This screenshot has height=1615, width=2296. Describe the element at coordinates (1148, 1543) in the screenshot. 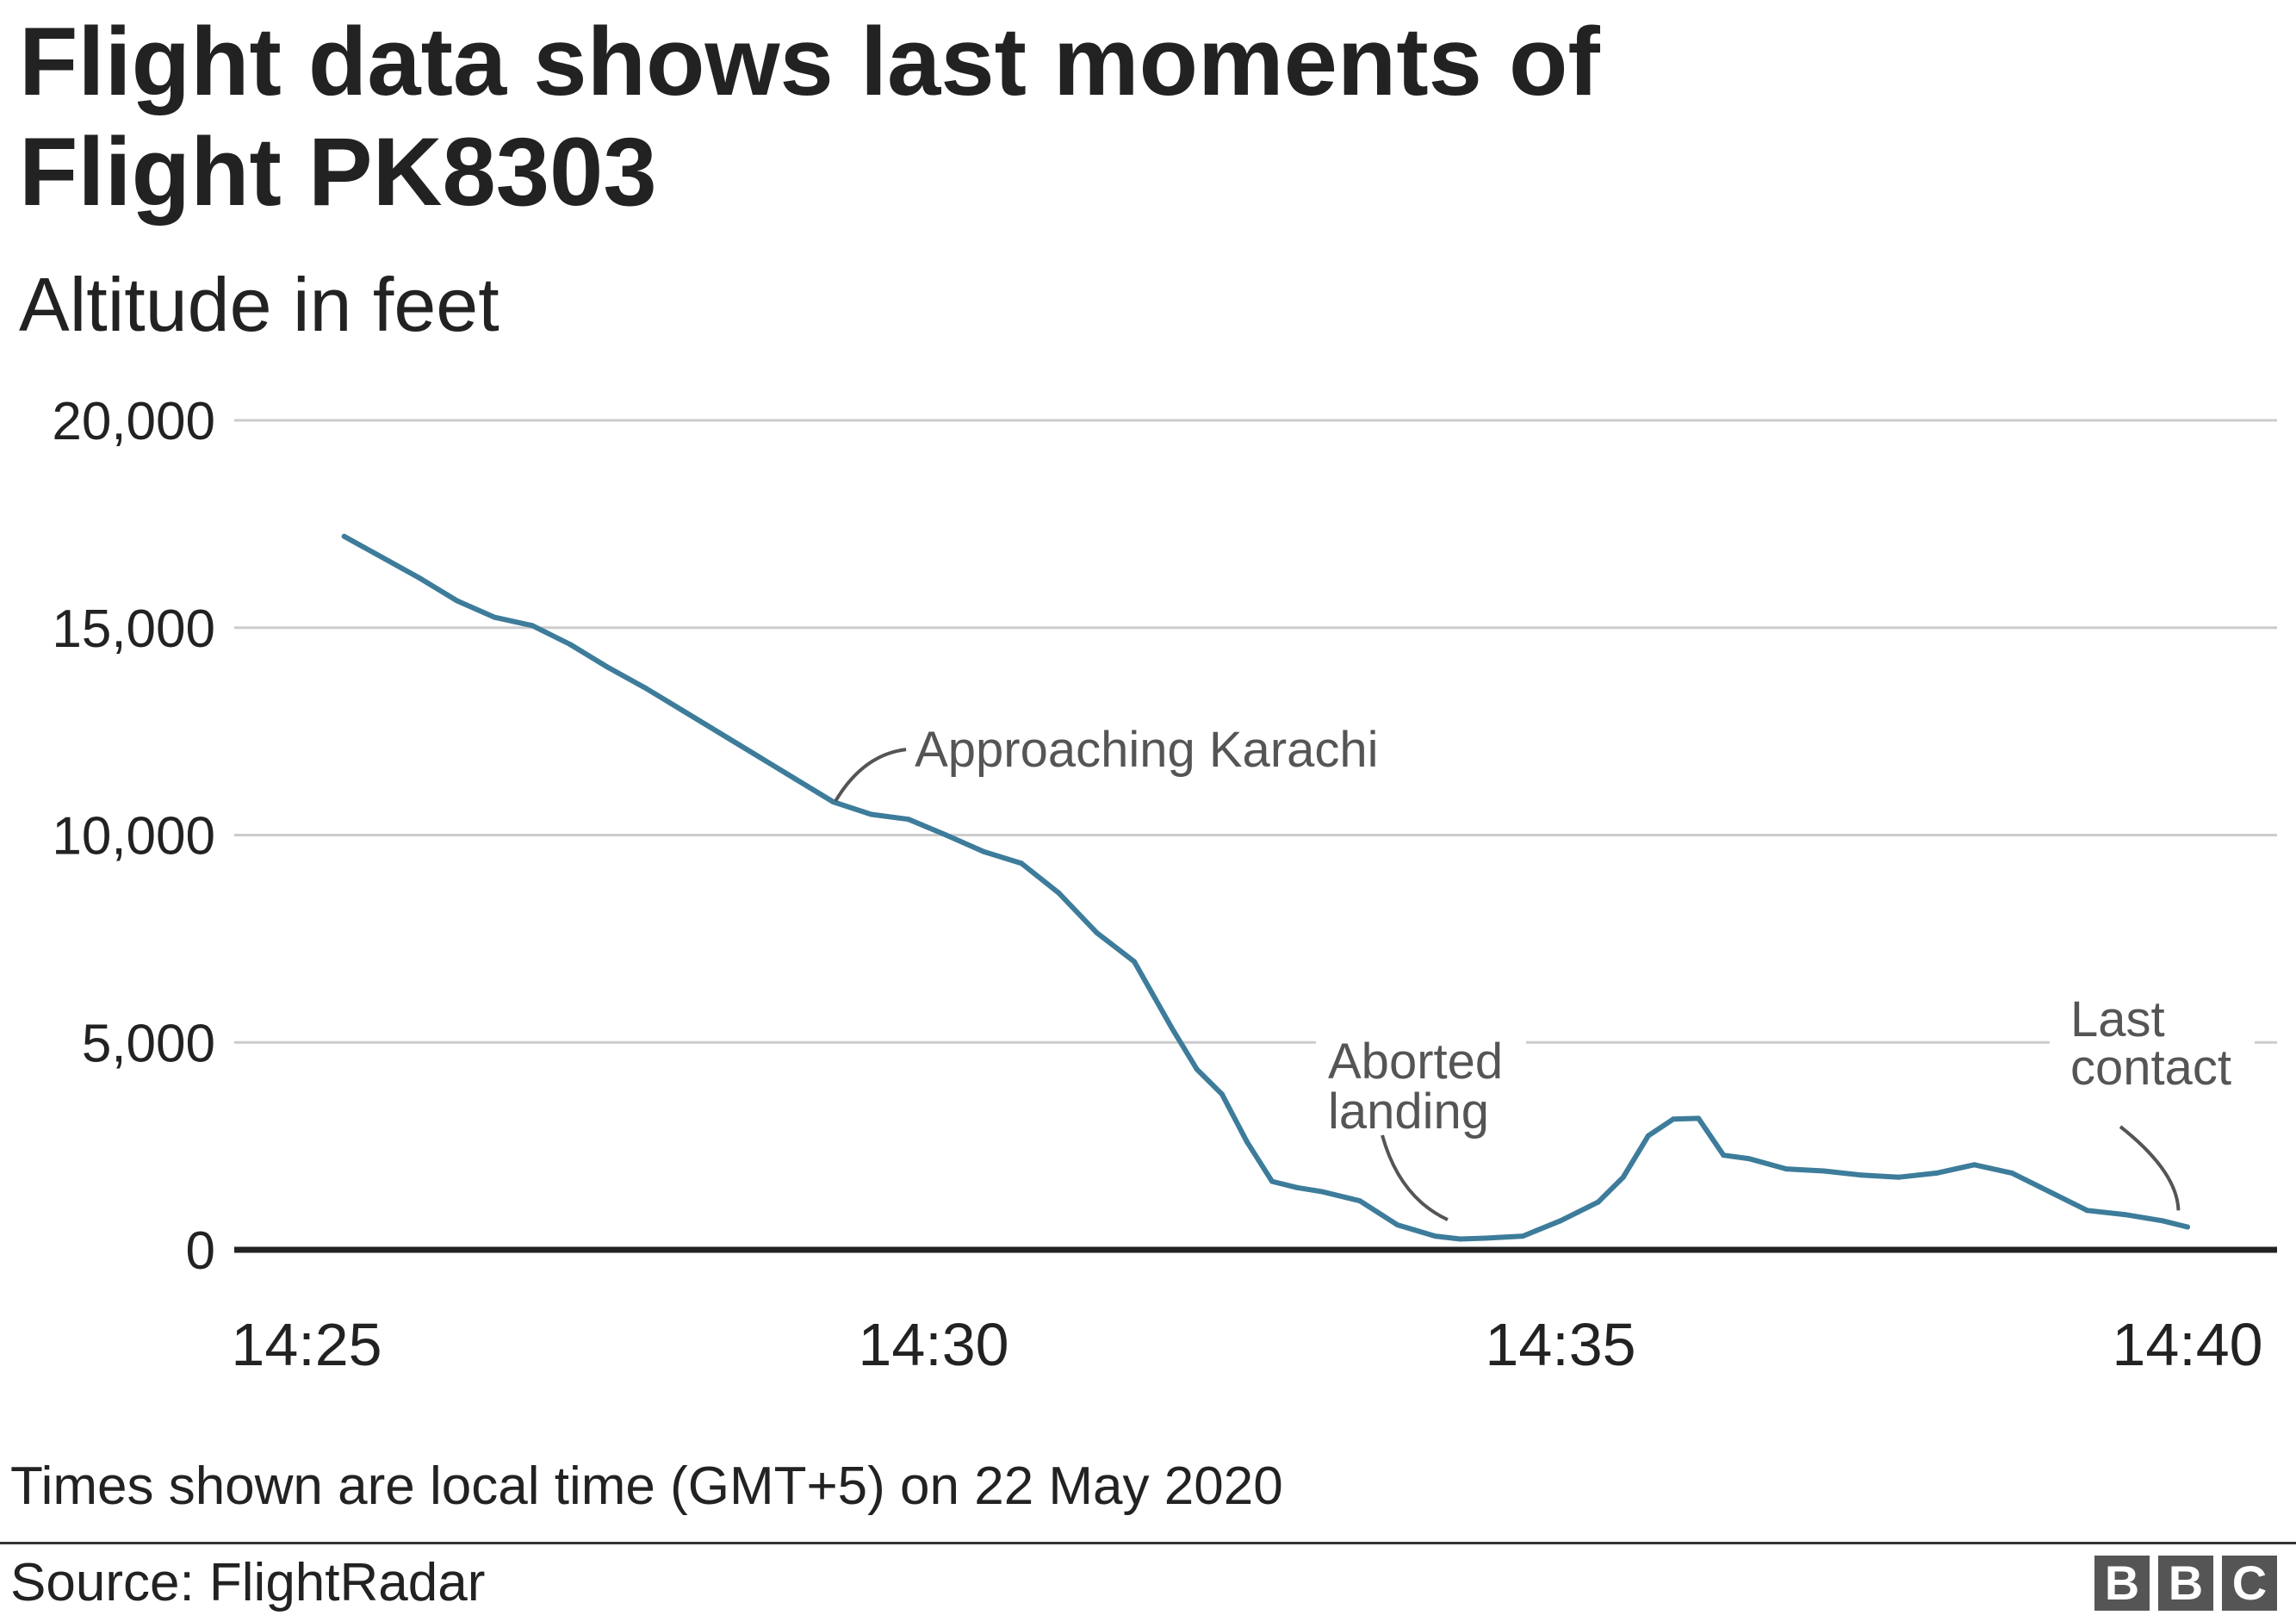

I see `footer-divider` at that location.